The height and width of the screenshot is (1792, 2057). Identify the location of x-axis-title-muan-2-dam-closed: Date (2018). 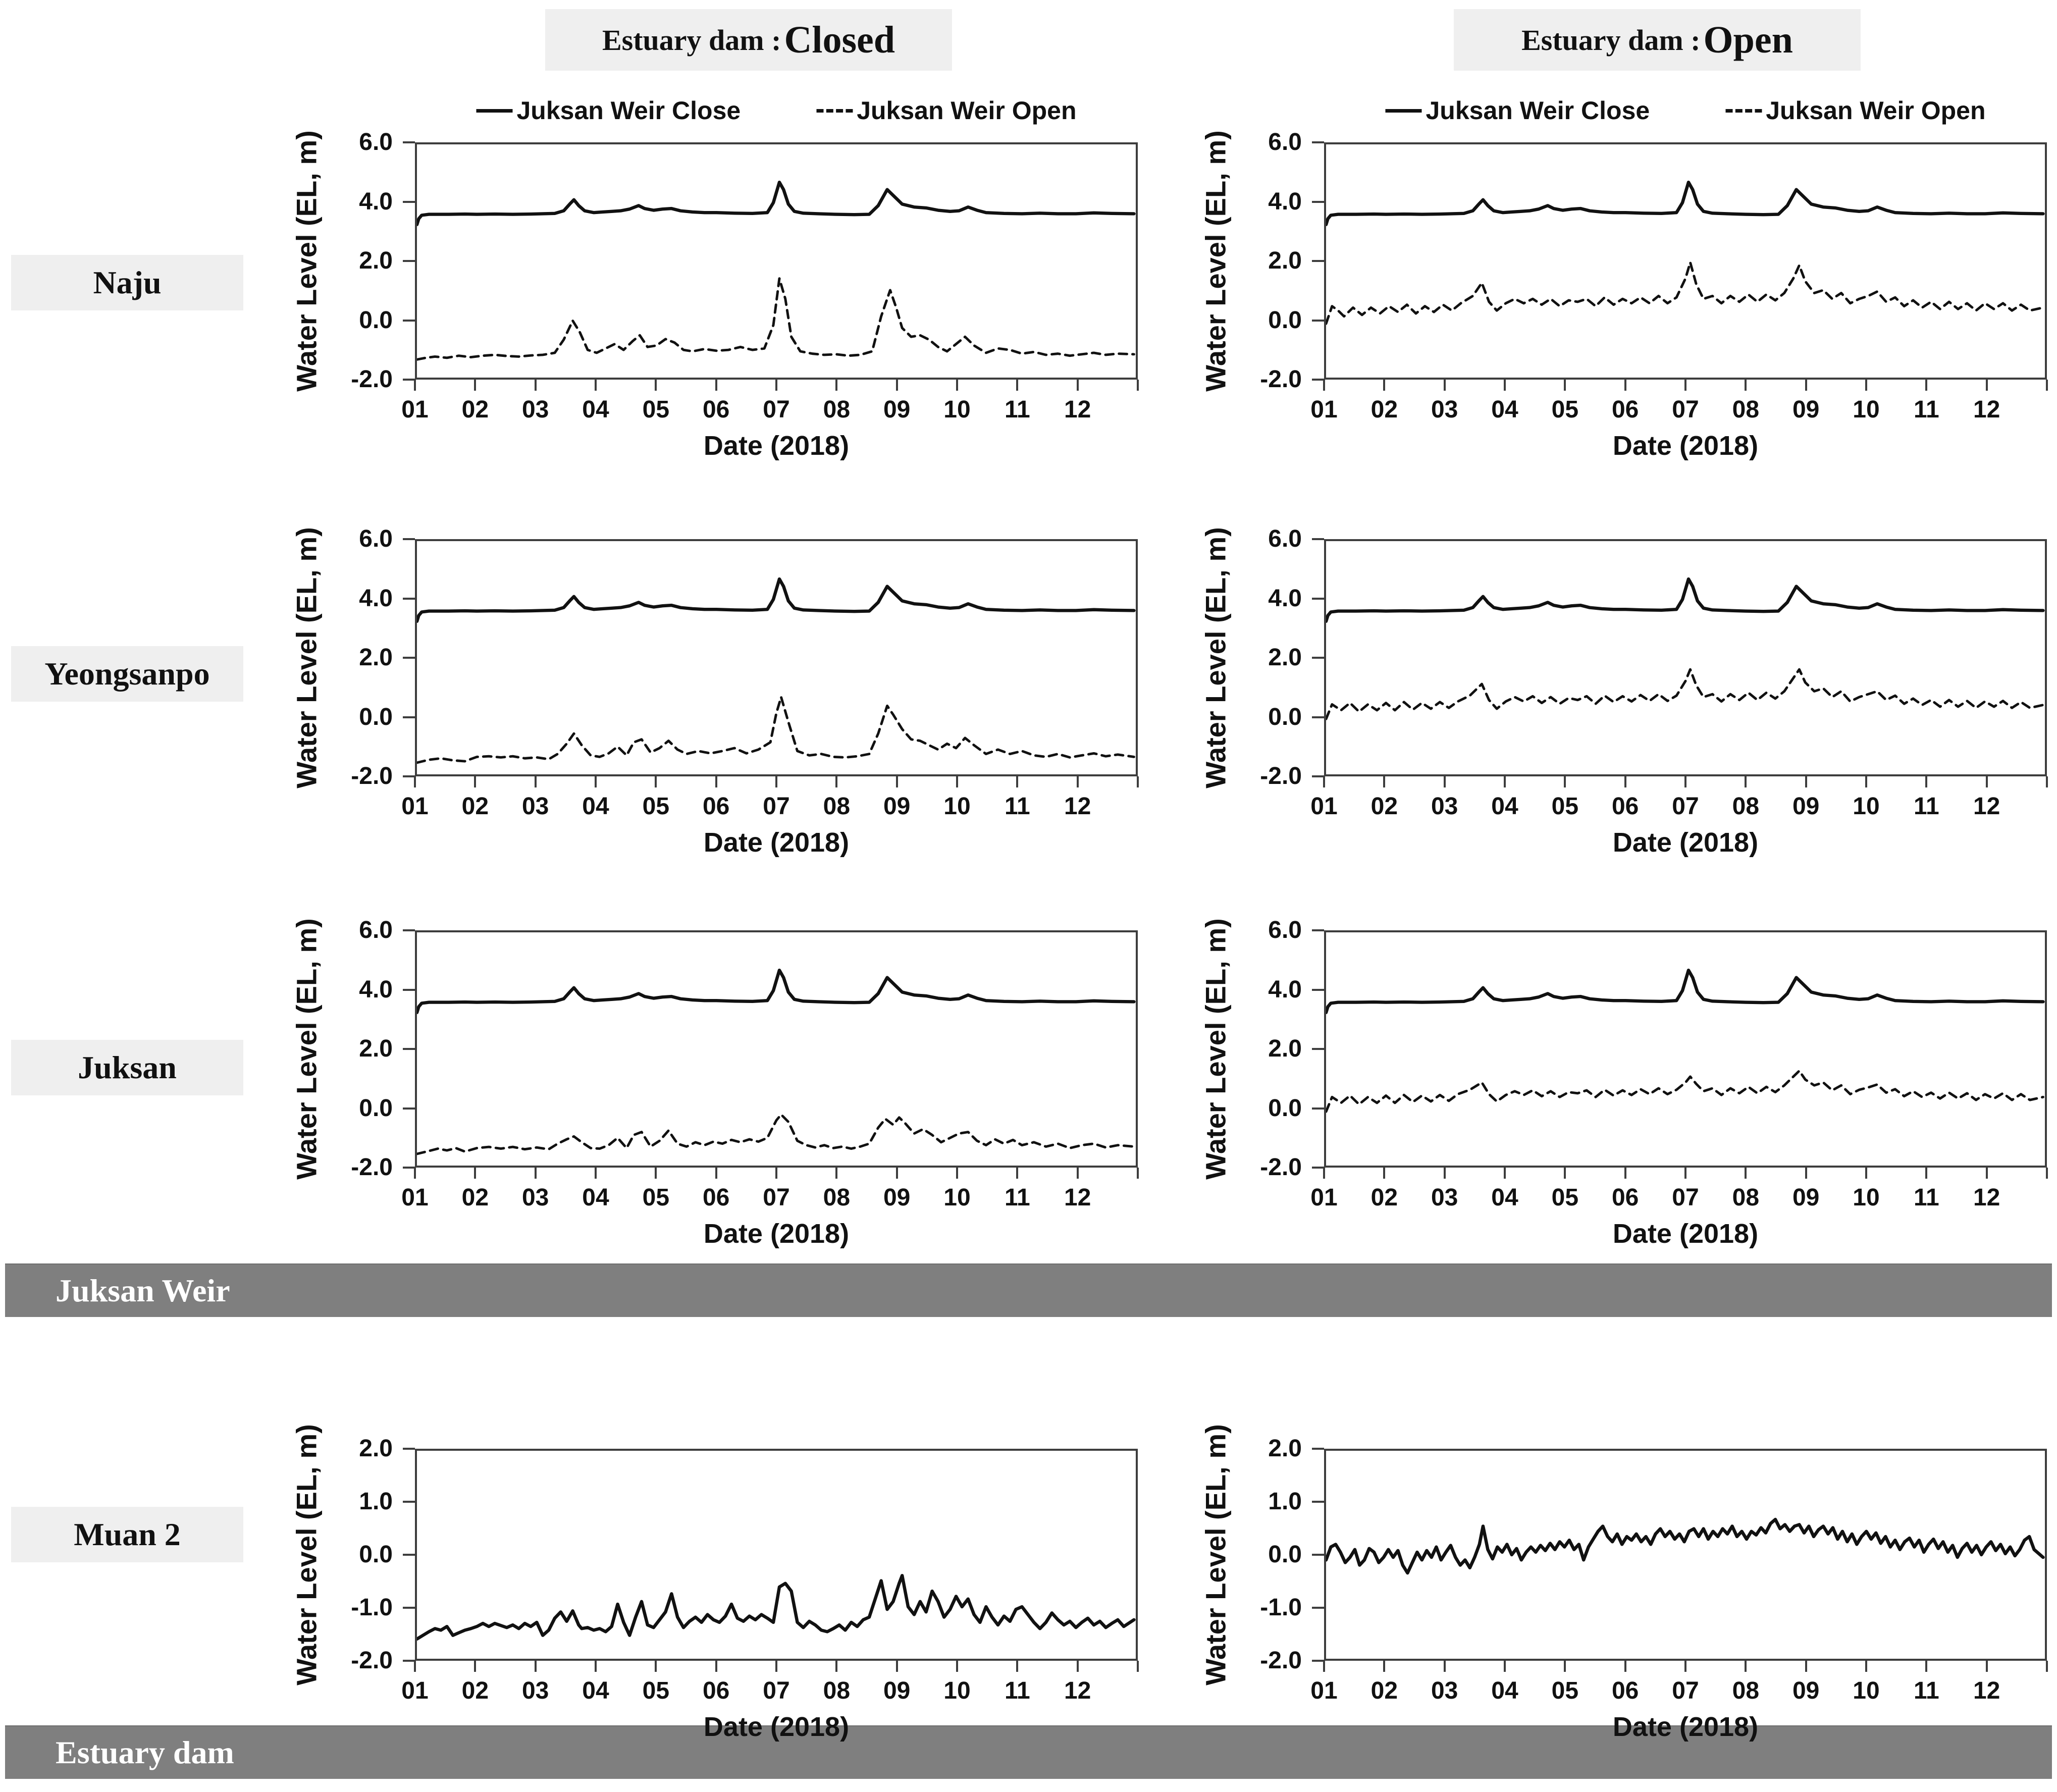
(777, 1727).